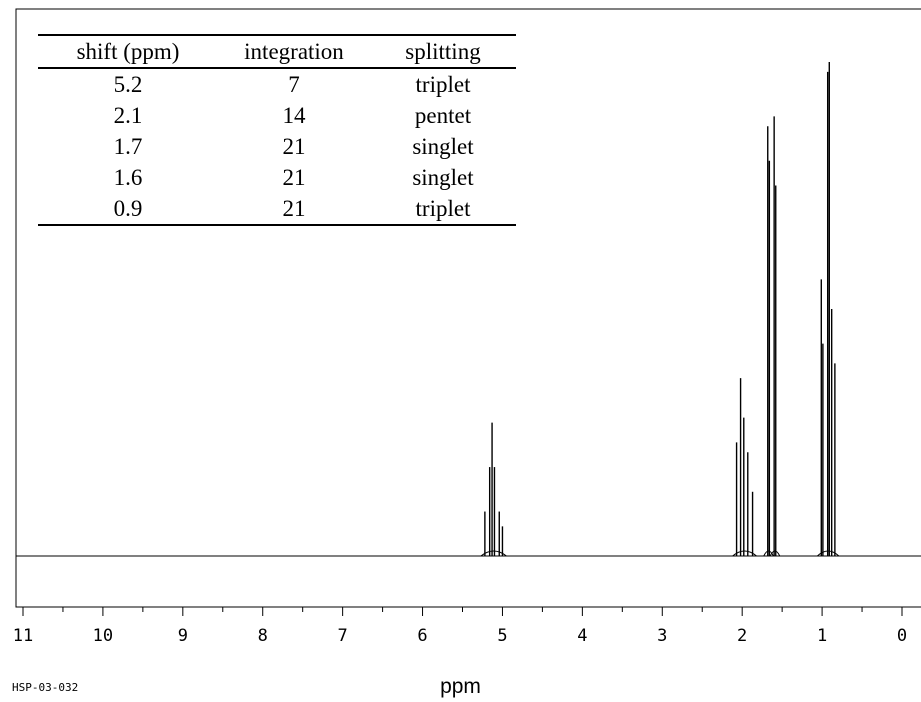 This screenshot has height=702, width=921. What do you see at coordinates (277, 209) in the screenshot?
I see `table-row: 0.9 21 triplet` at bounding box center [277, 209].